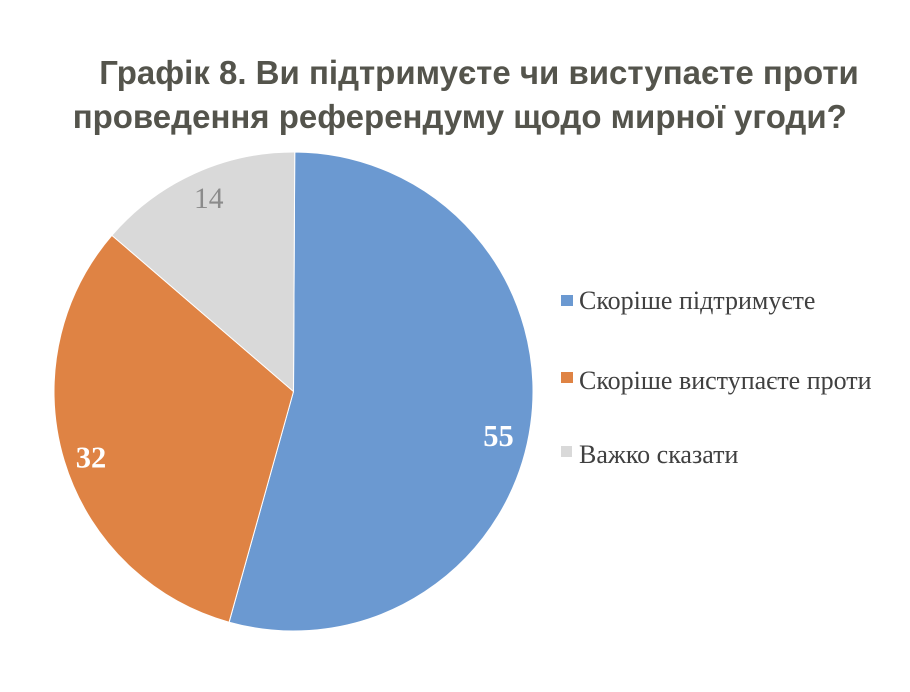 Image resolution: width=910 pixels, height=692 pixels. I want to click on svg-text: 55, so click(498, 436).